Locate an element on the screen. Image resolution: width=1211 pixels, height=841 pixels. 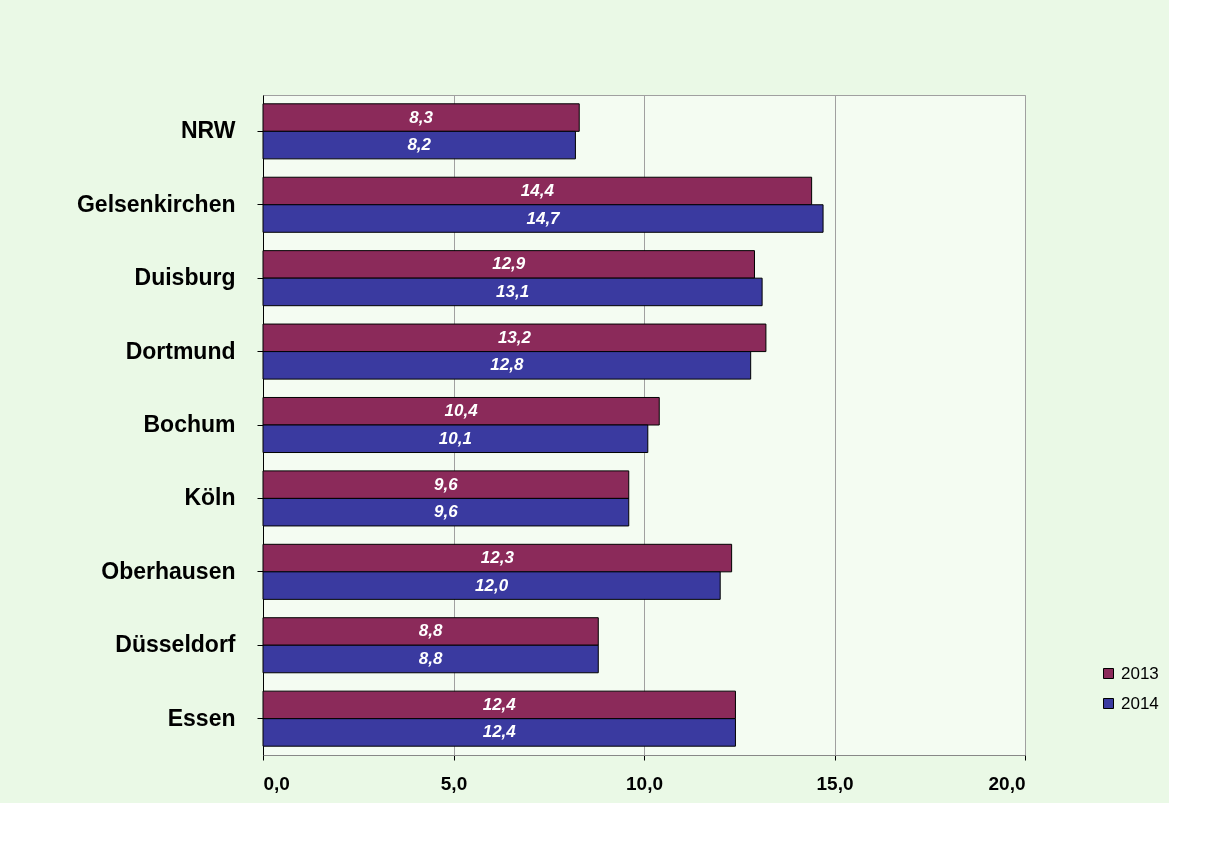
data-label: 14,7 is located at coordinates (544, 218).